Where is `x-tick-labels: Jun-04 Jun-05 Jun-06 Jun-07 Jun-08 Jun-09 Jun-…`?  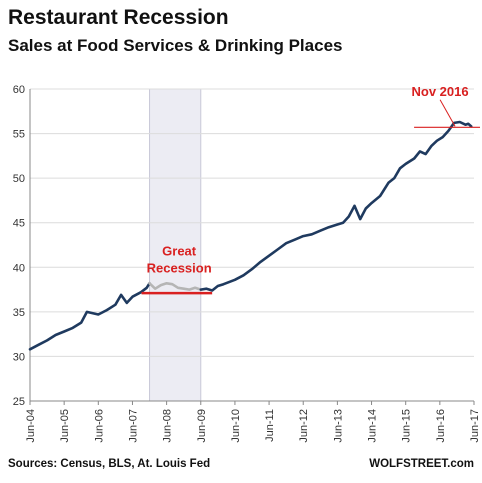
x-tick-labels: Jun-04 Jun-05 Jun-06 Jun-07 Jun-08 Jun-09 Jun-… is located at coordinates (253, 422).